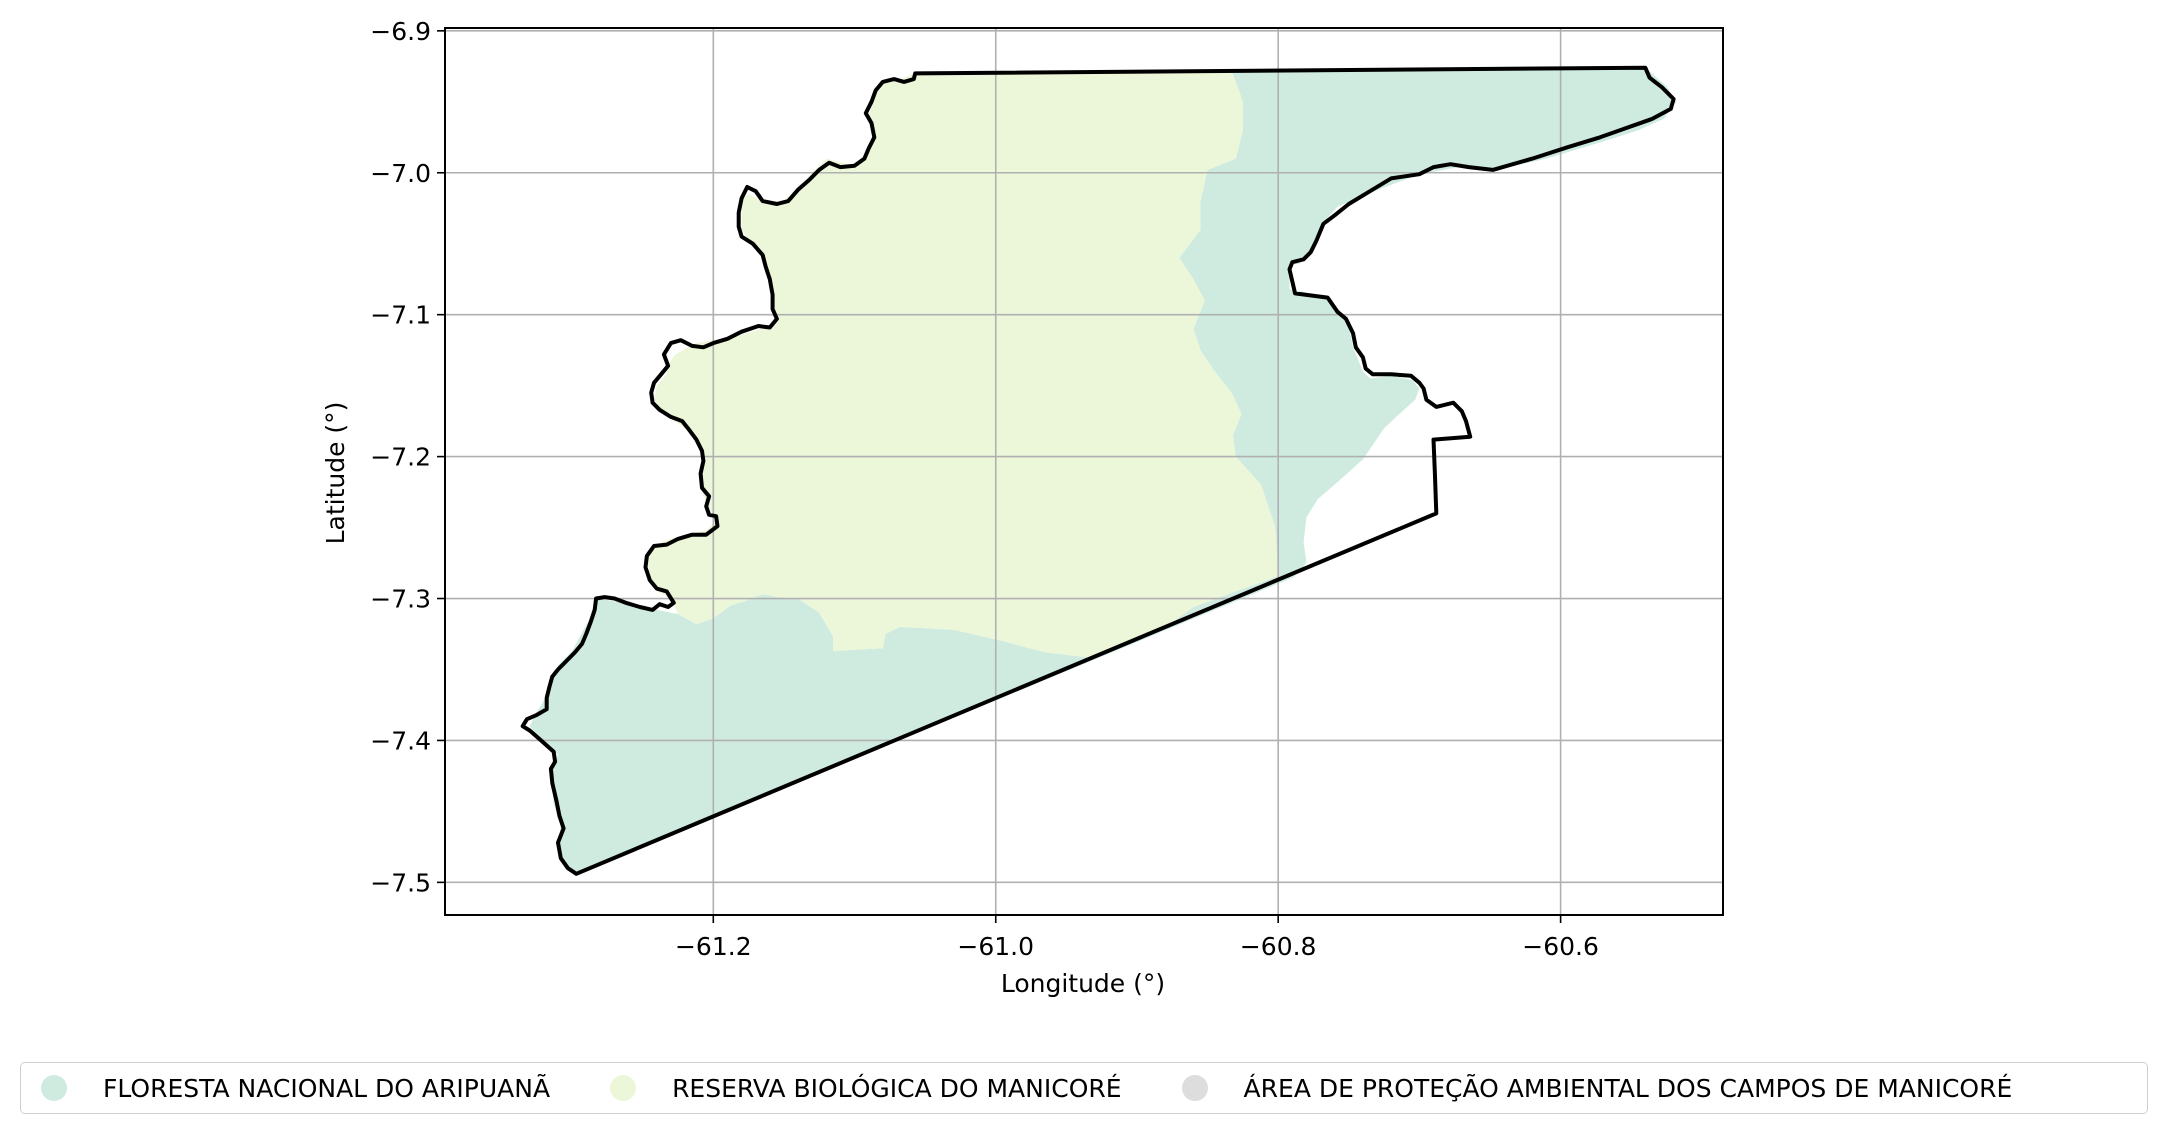 This screenshot has width=2167, height=1133. What do you see at coordinates (335, 473) in the screenshot?
I see `y-axis-label: Latitude (°)` at bounding box center [335, 473].